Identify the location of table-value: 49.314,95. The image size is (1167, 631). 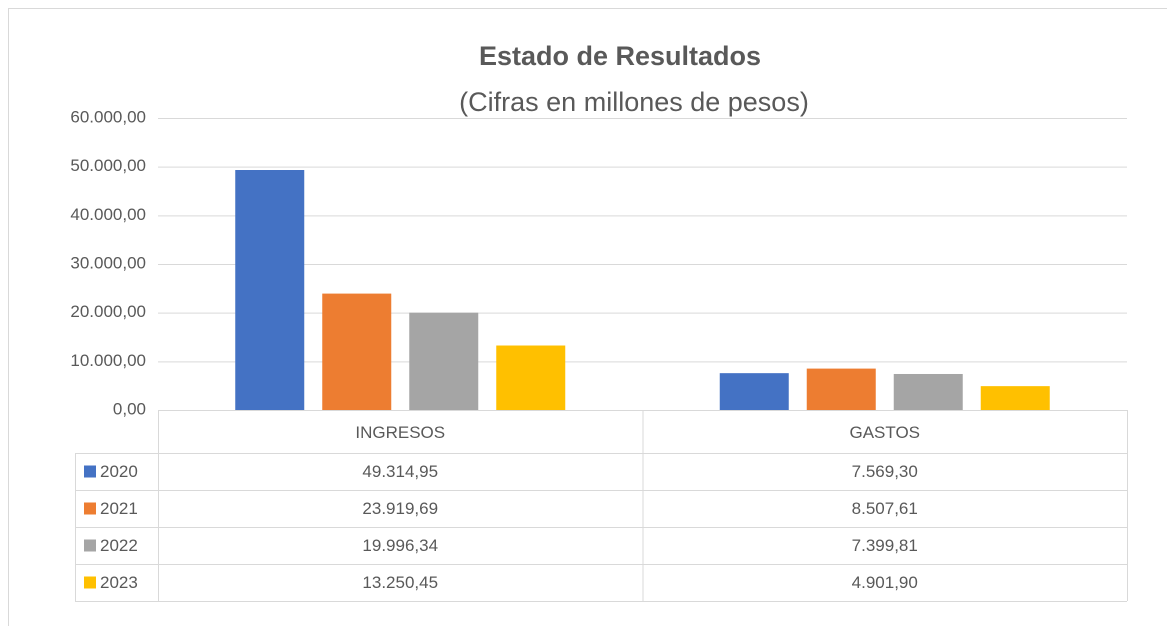
(400, 471).